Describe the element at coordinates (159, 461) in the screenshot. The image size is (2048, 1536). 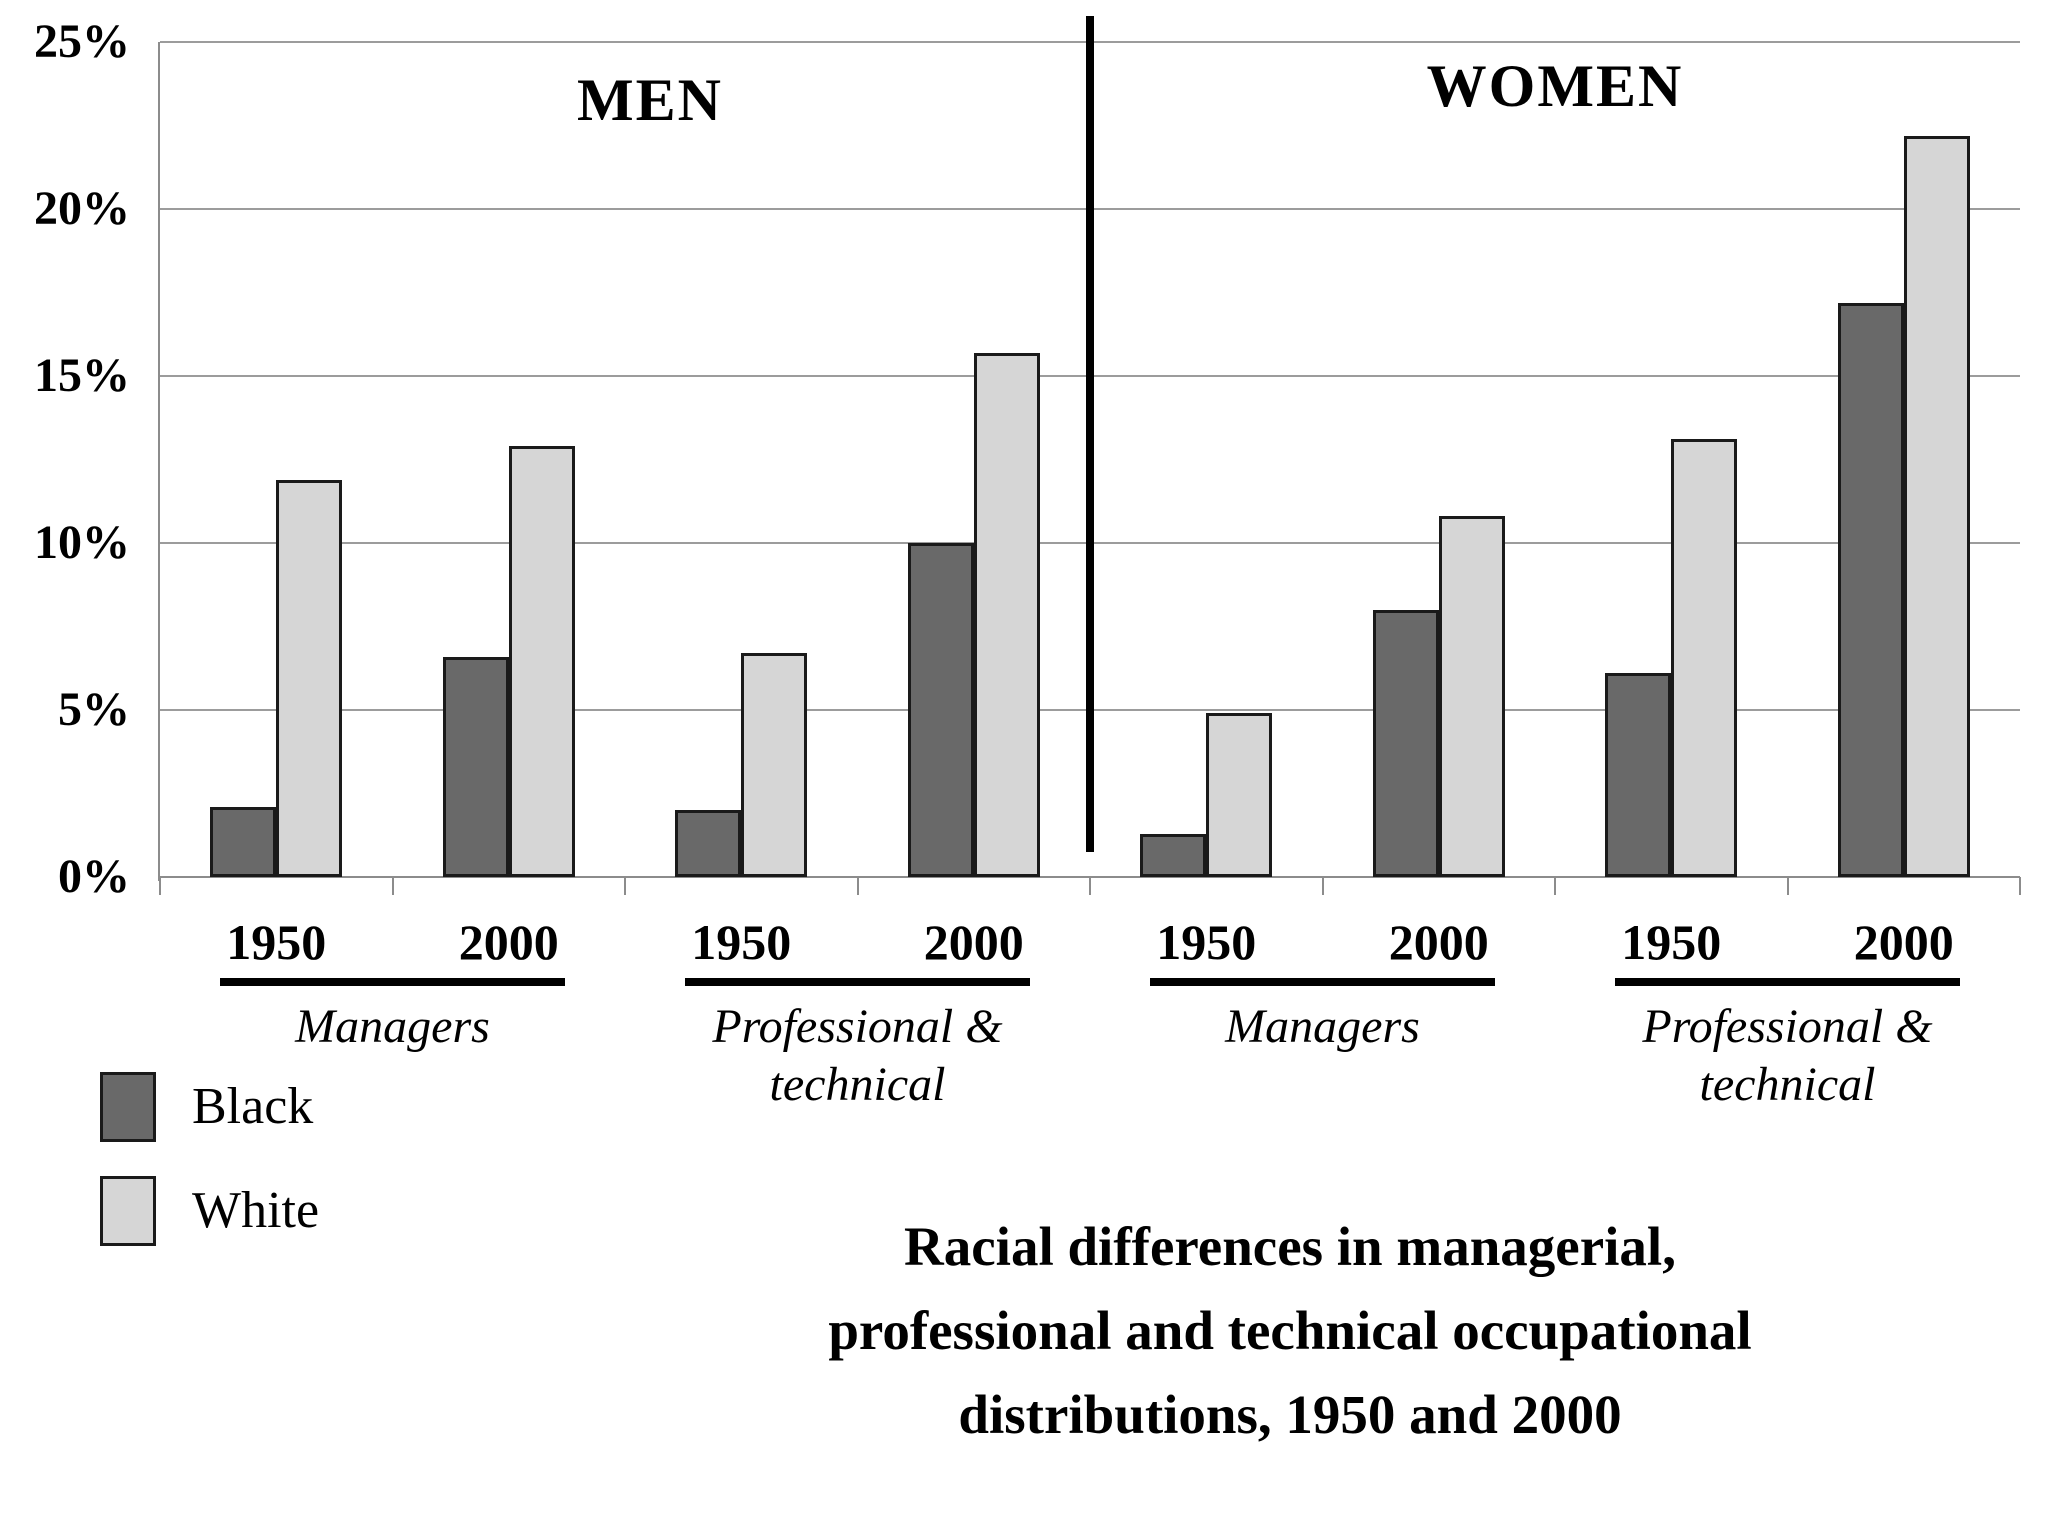
I see `y-axis-line` at that location.